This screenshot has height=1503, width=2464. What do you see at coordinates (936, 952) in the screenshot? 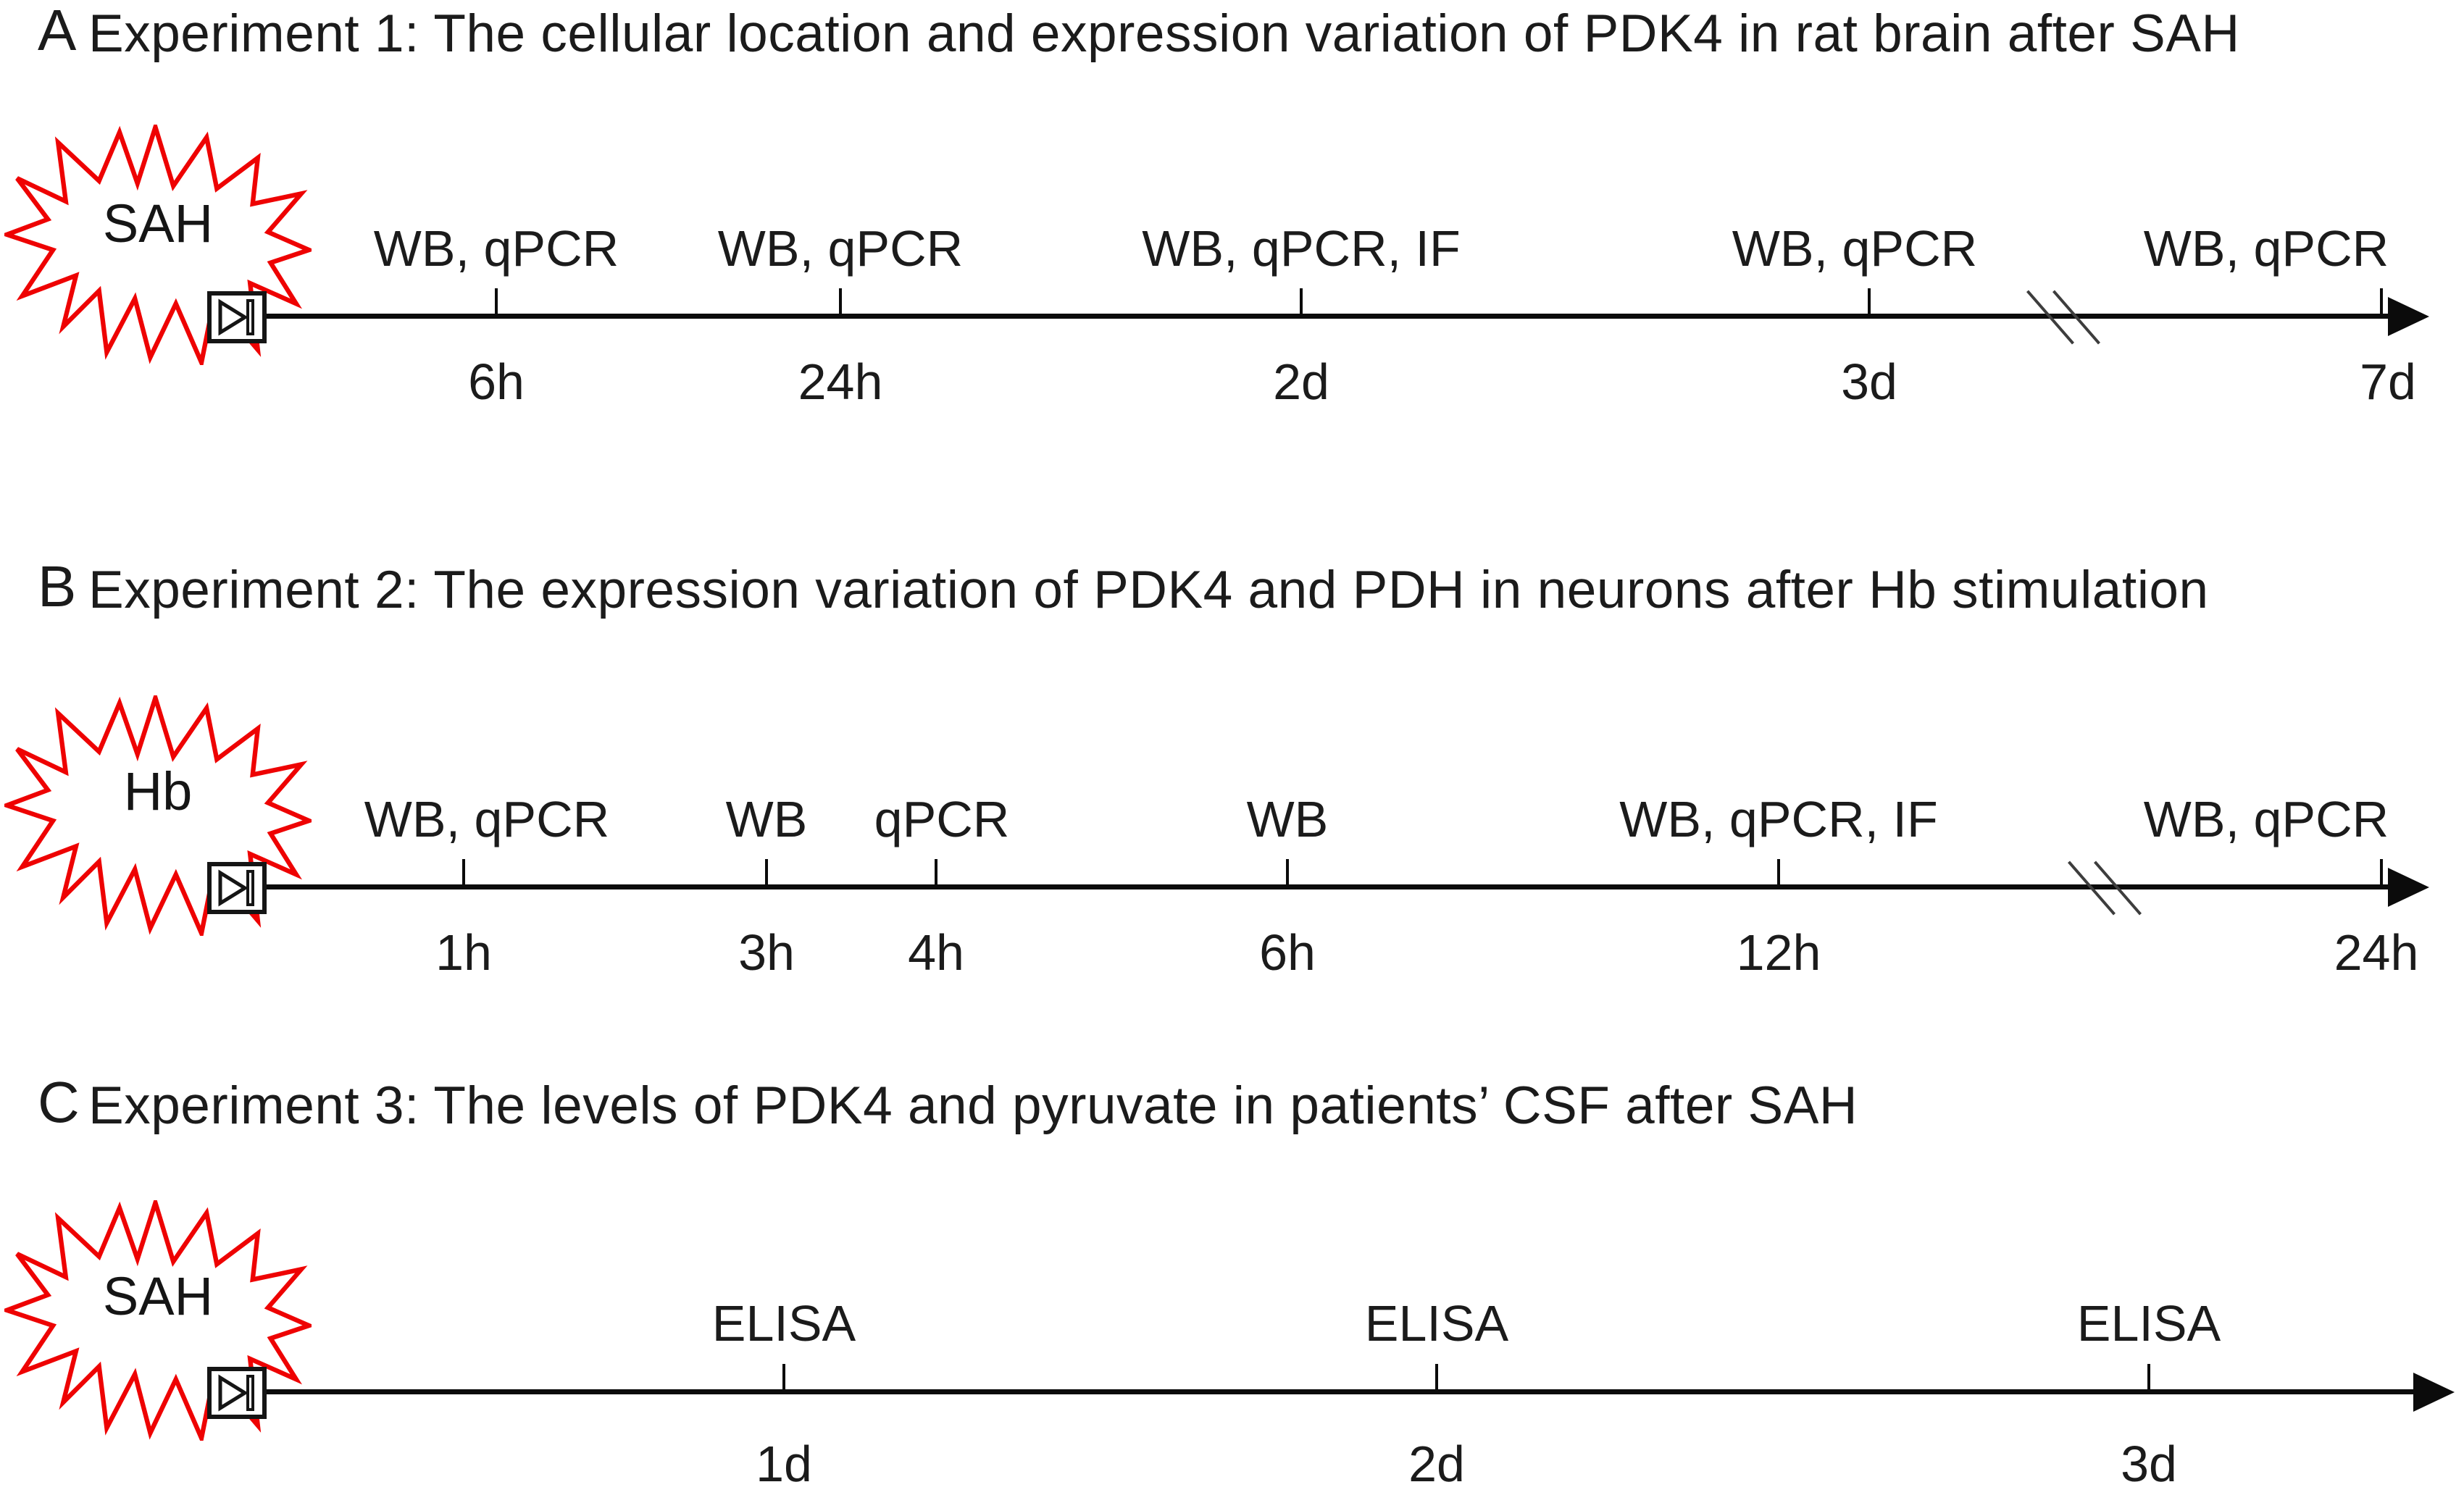
I see `time-label: 4h` at bounding box center [936, 952].